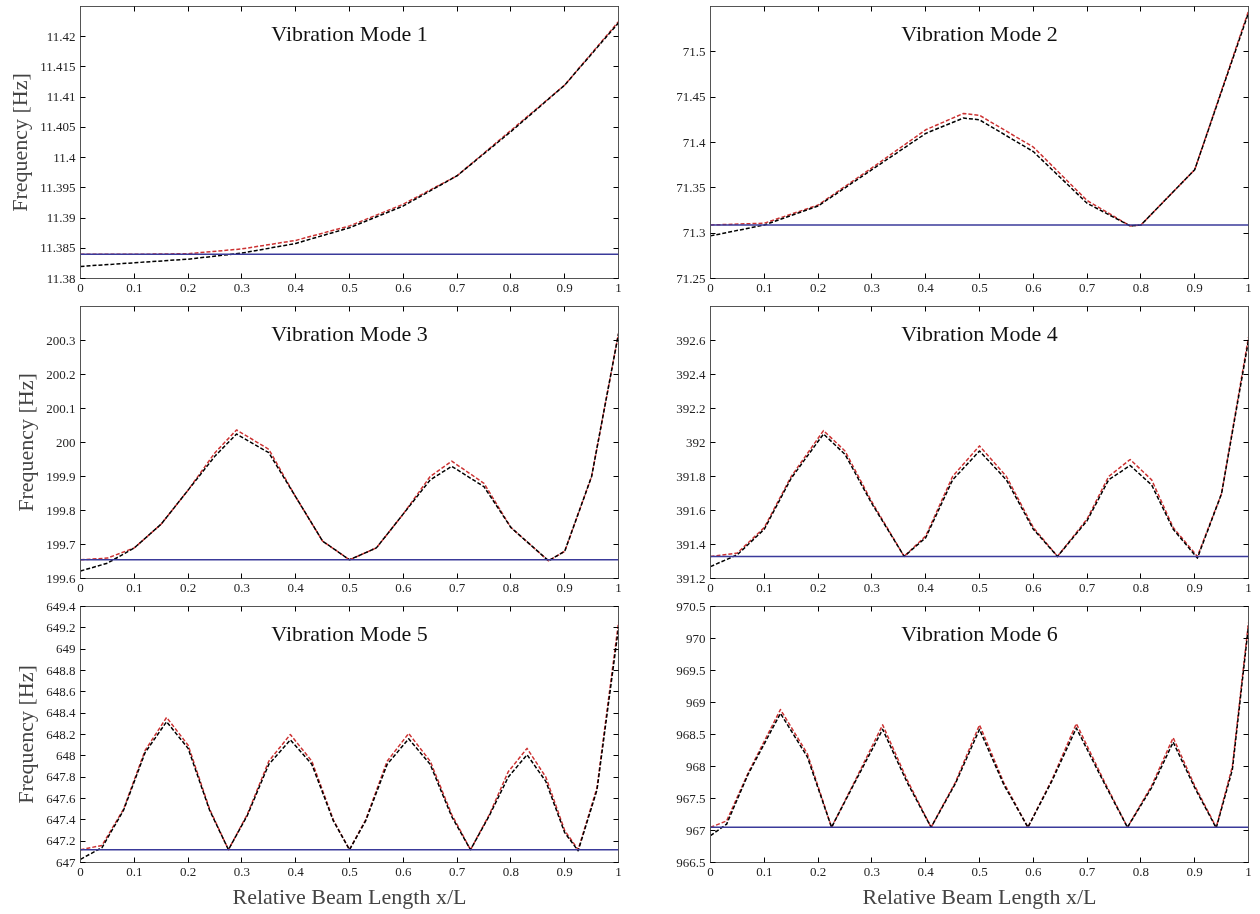  I want to click on y-tick-label: 647.2, so click(61, 841).